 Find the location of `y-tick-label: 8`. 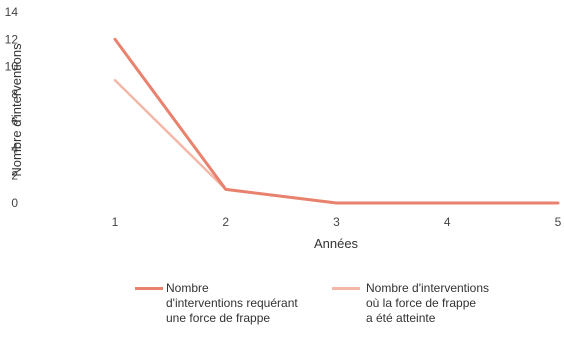

y-tick-label: 8 is located at coordinates (14, 94).